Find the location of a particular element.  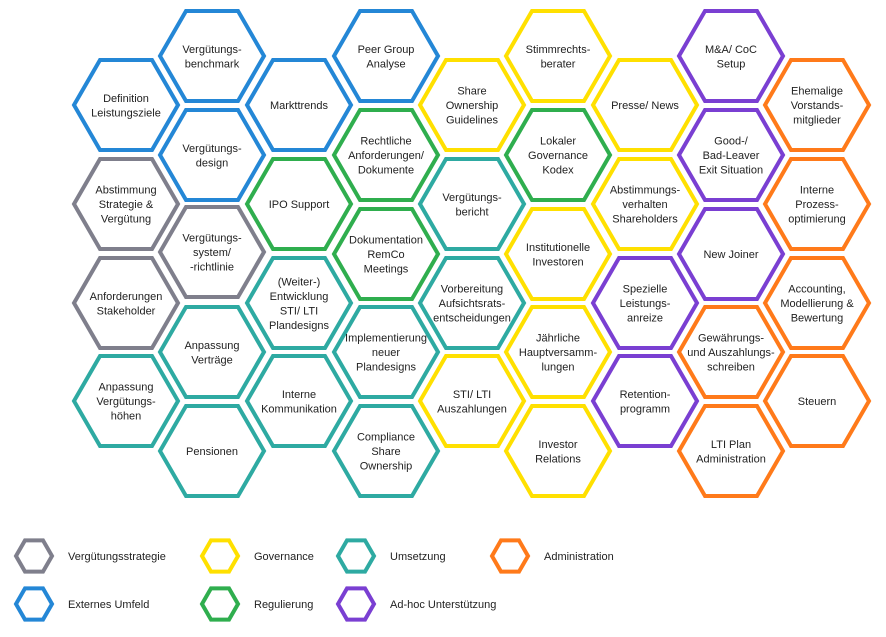

hex-new-joiner: New Joiner is located at coordinates (731, 254).